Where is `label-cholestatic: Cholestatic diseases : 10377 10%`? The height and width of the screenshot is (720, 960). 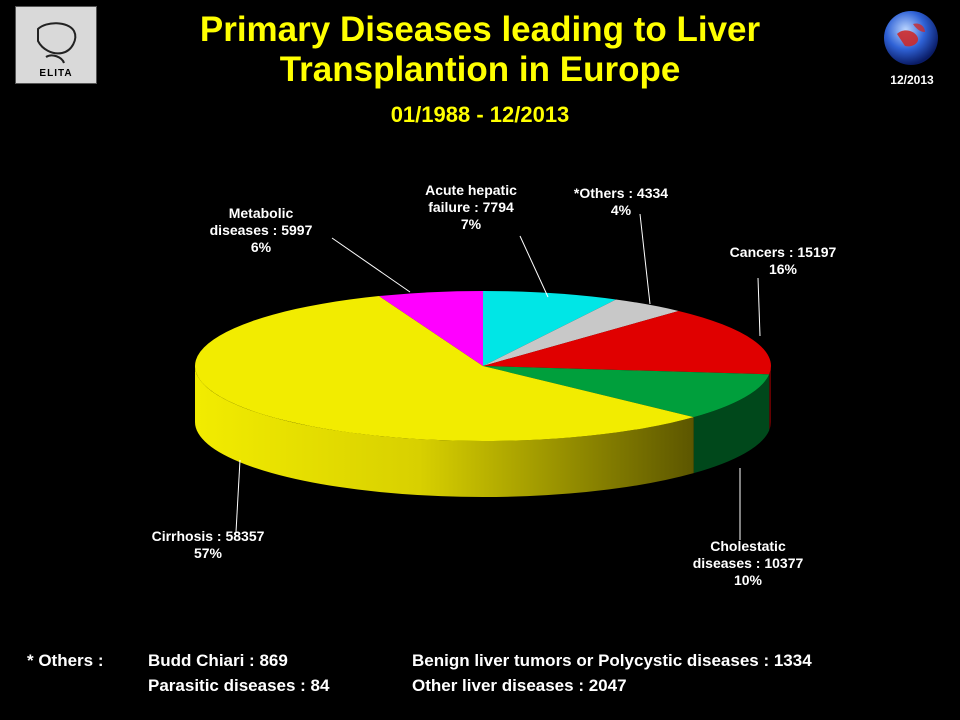 label-cholestatic: Cholestatic diseases : 10377 10% is located at coordinates (748, 563).